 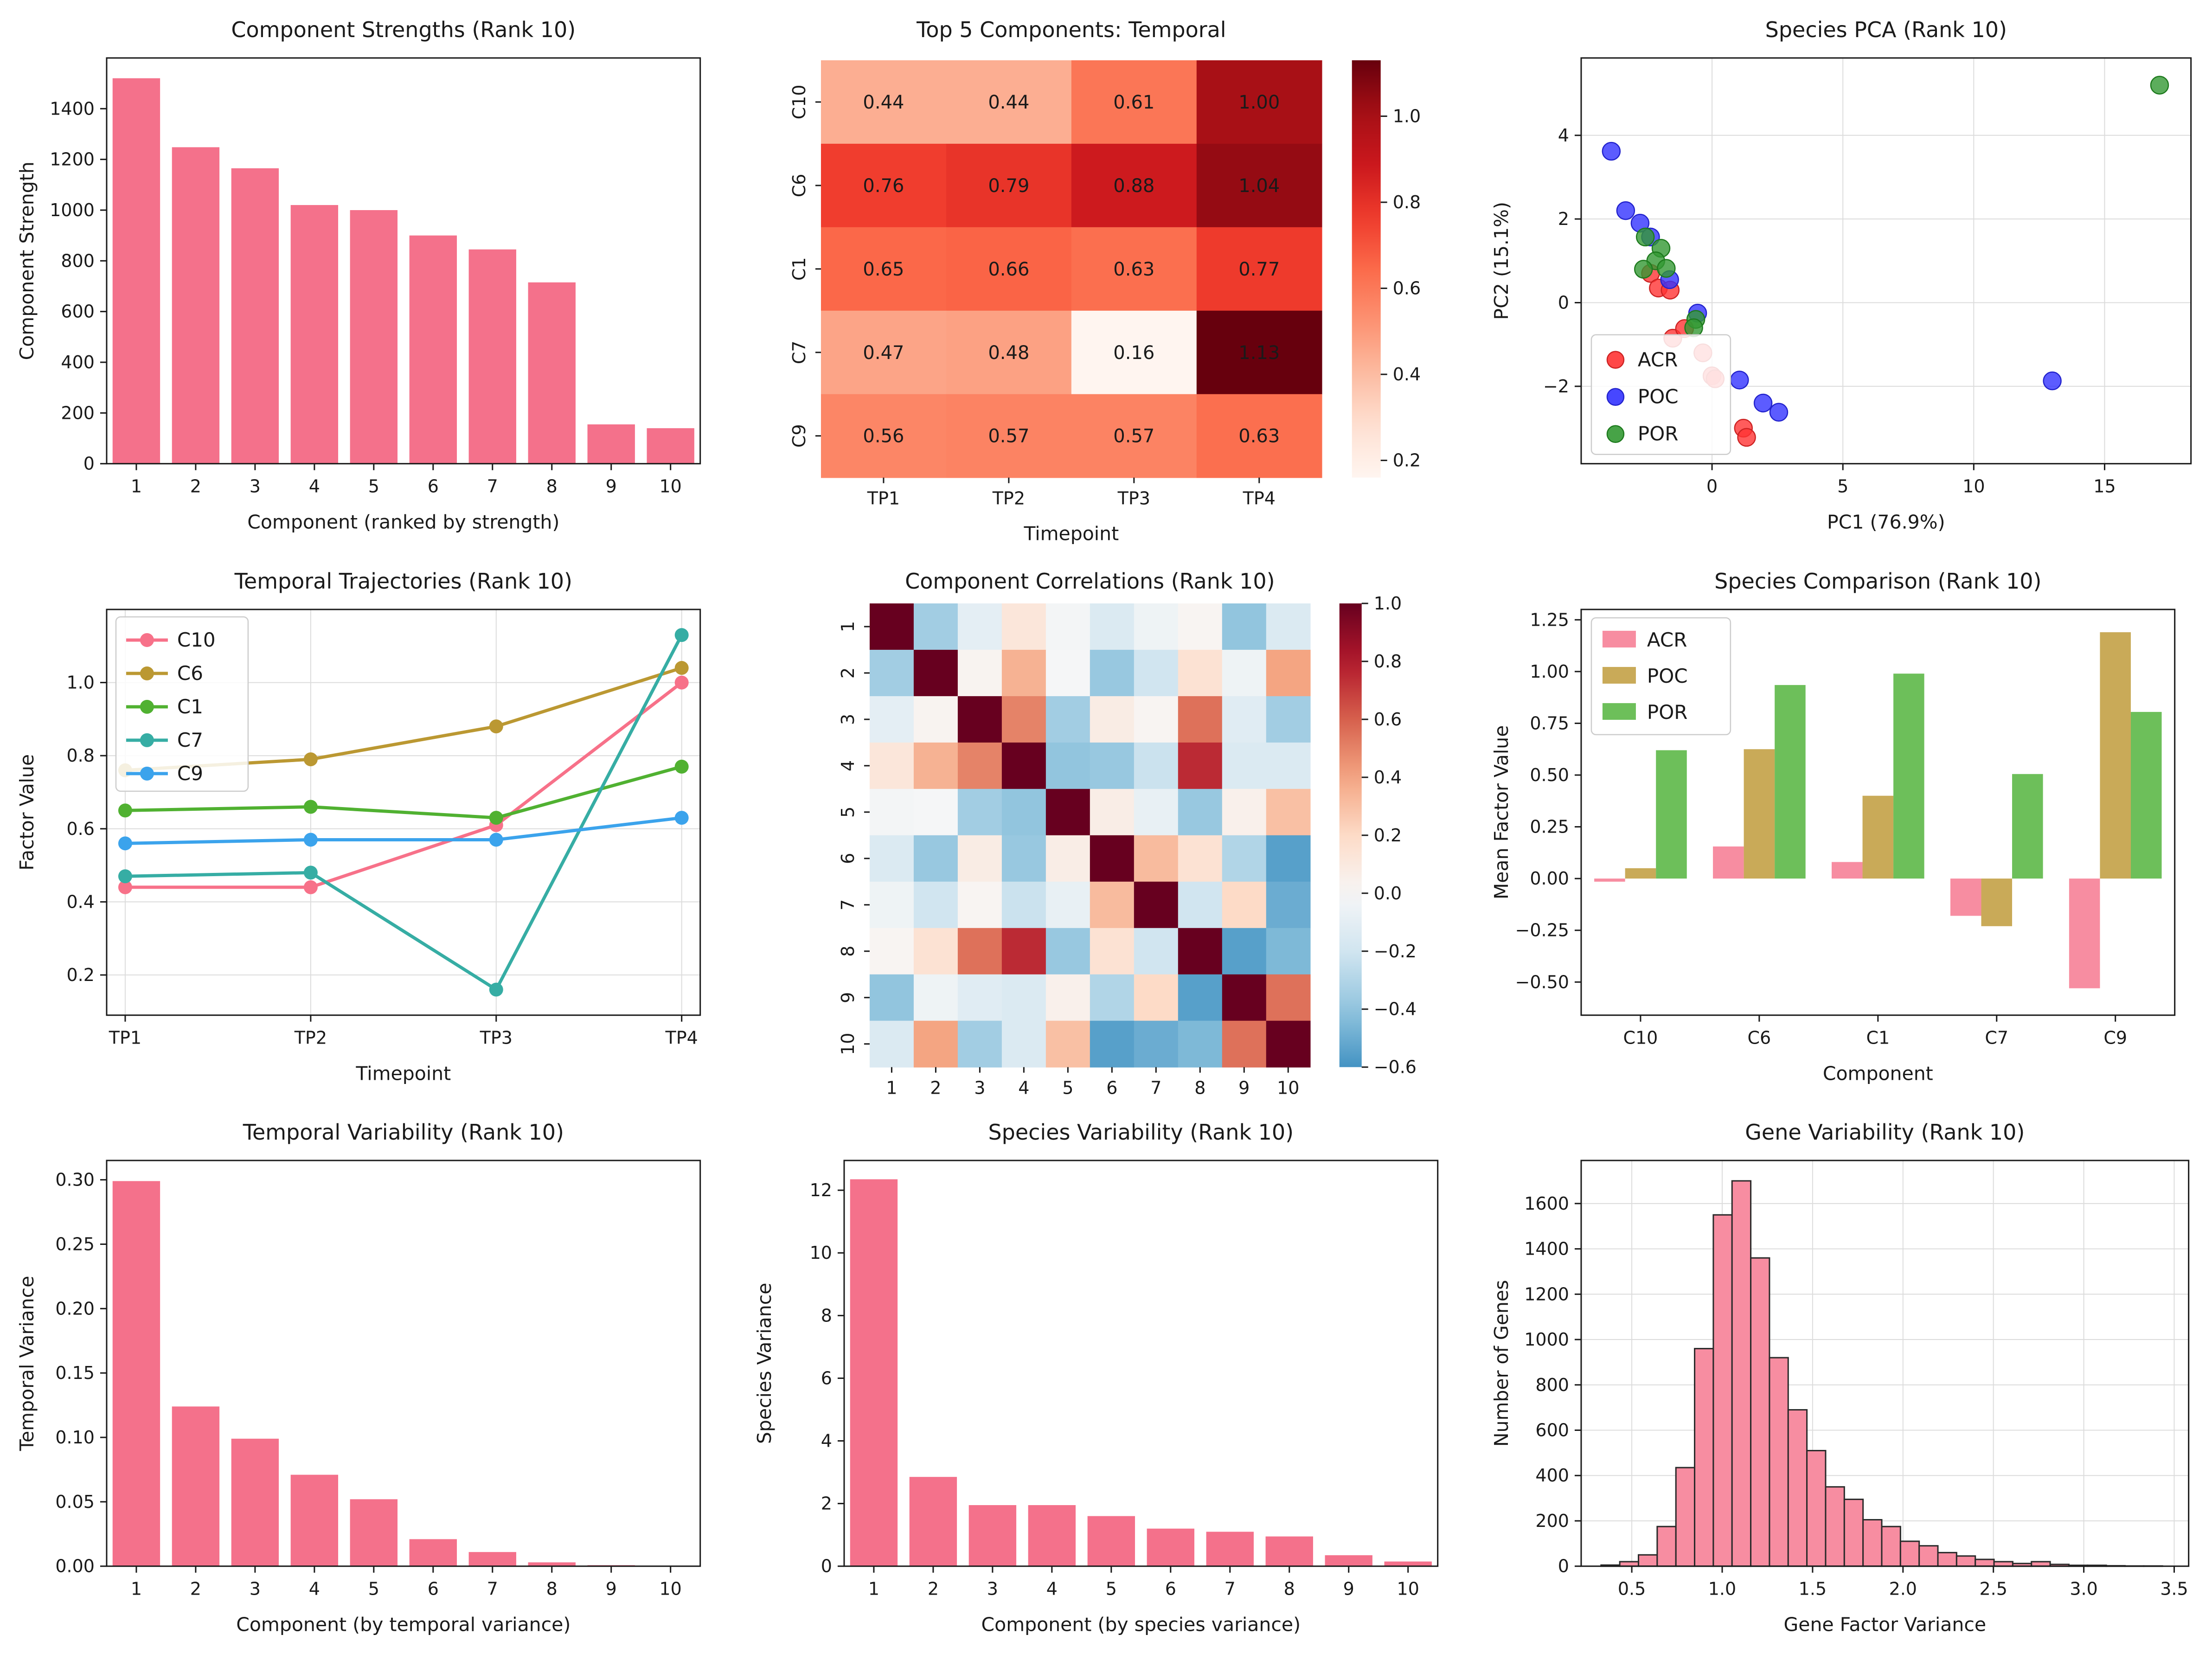 I want to click on row-label: C7, so click(x=799, y=352).